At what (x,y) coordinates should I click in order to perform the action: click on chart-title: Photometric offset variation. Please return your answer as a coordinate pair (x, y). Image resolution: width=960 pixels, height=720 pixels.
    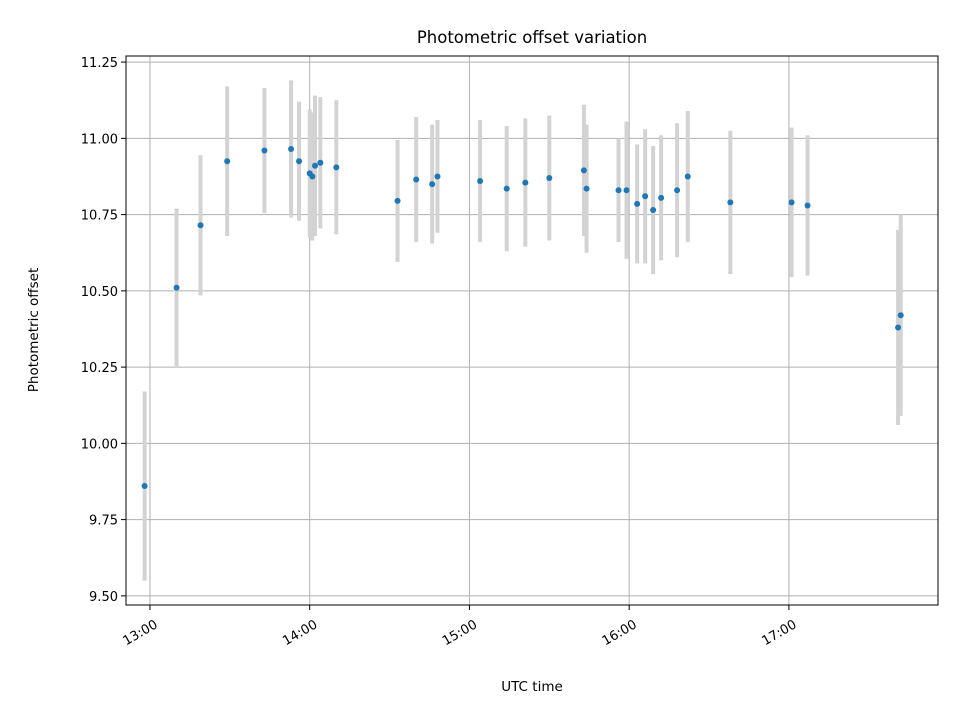
    Looking at the image, I should click on (532, 37).